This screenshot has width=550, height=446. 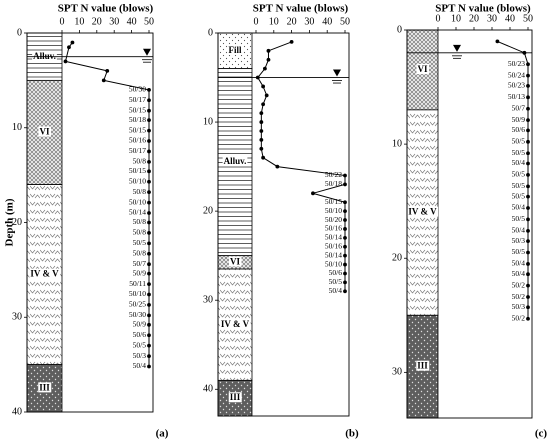 What do you see at coordinates (79, 21) in the screenshot?
I see `x-tick-label: 10` at bounding box center [79, 21].